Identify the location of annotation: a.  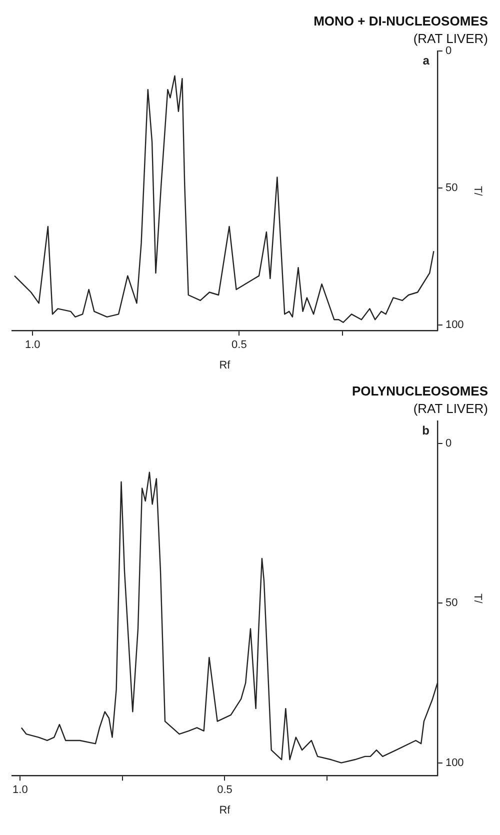
(426, 61).